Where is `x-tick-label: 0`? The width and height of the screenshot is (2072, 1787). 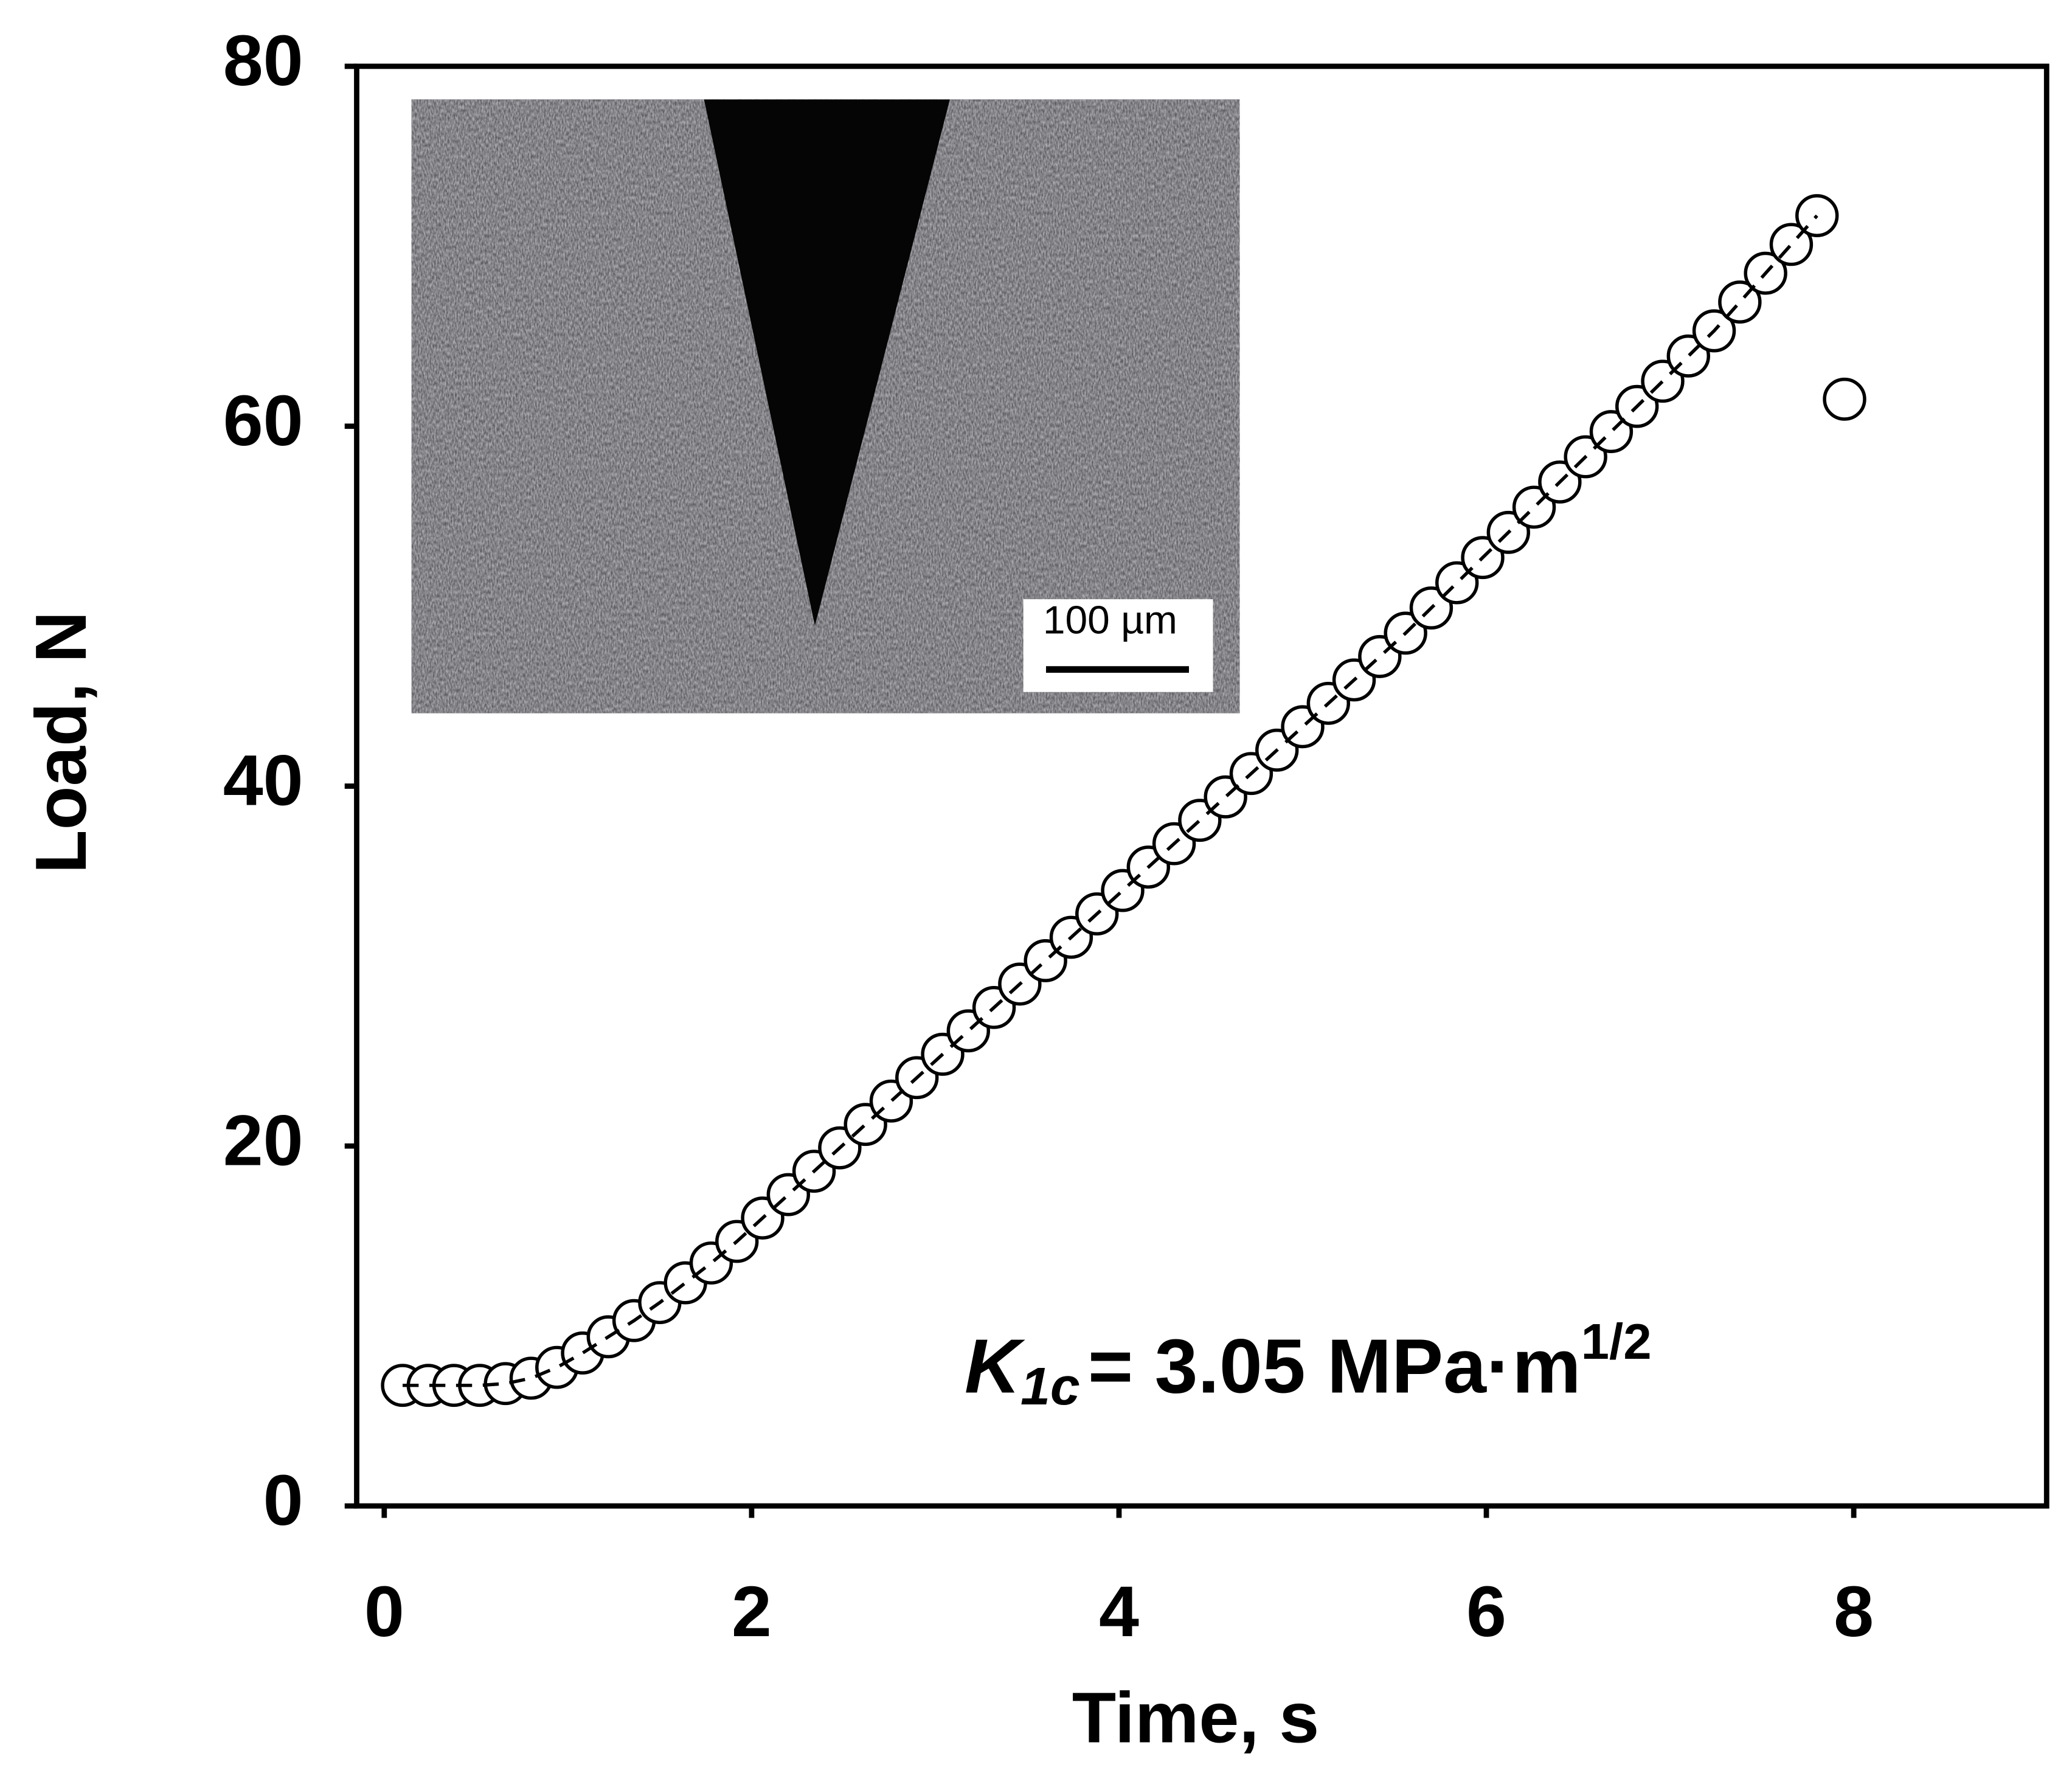
x-tick-label: 0 is located at coordinates (384, 1612).